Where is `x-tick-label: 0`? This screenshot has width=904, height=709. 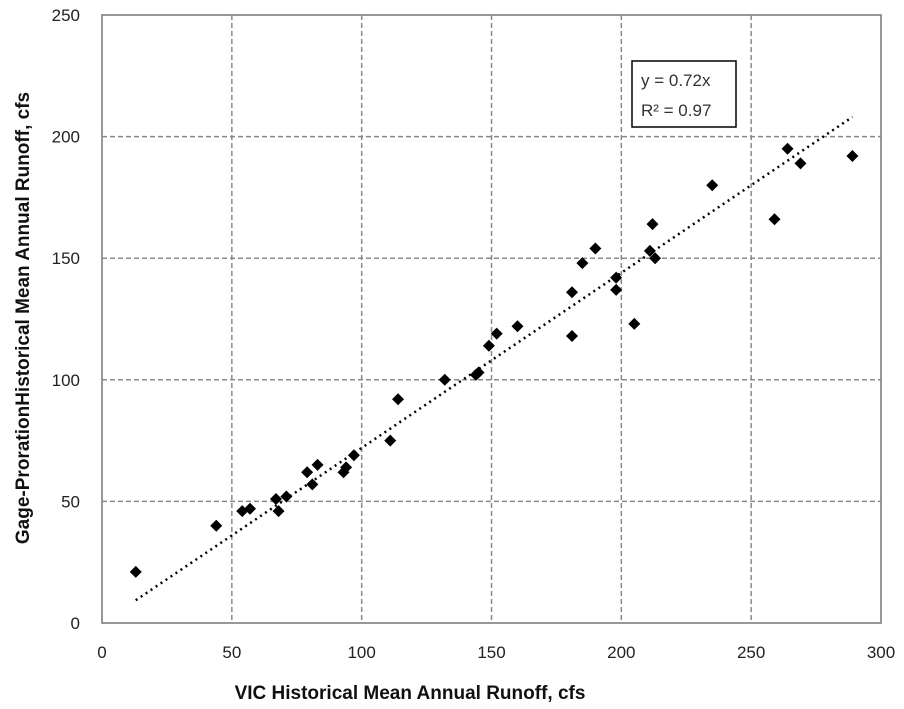
x-tick-label: 0 is located at coordinates (101, 652).